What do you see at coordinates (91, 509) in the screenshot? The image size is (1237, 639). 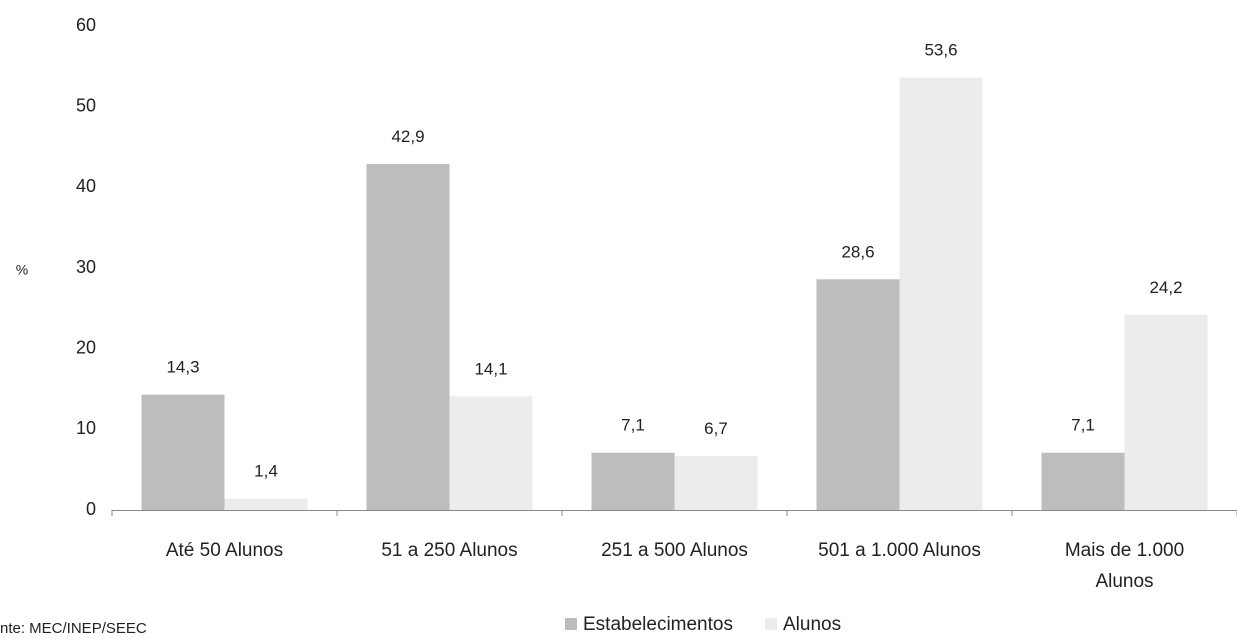 I see `y-tick-label: 0` at bounding box center [91, 509].